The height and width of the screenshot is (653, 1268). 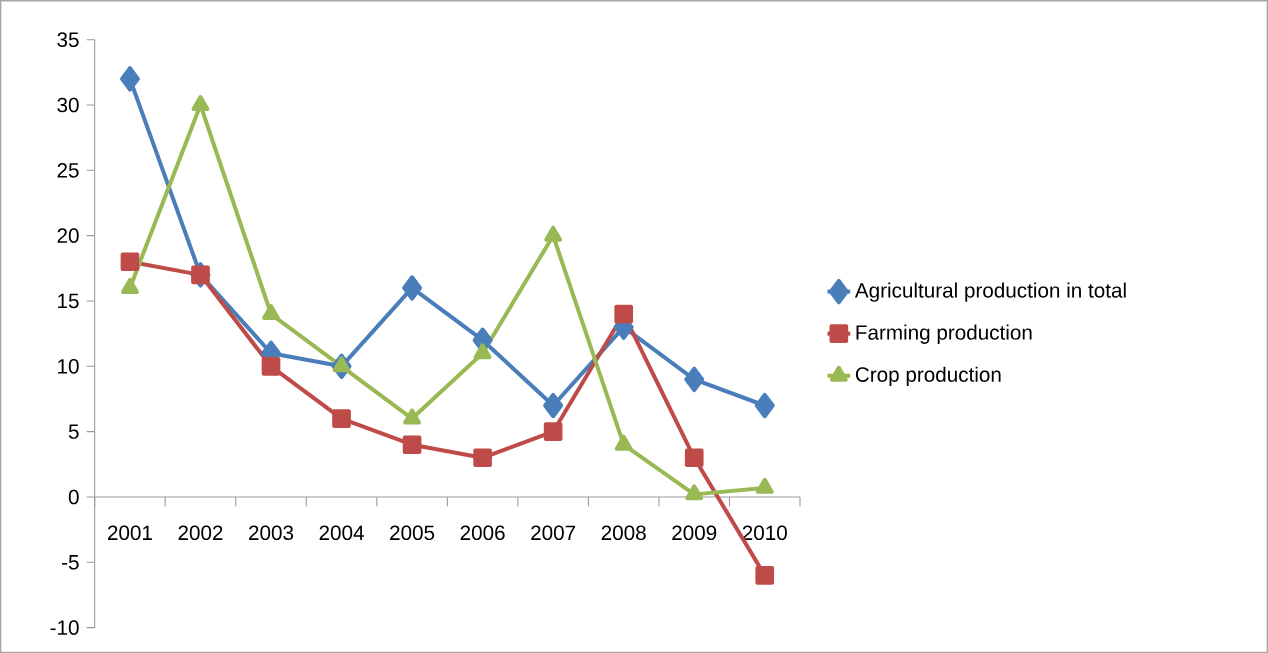 I want to click on y-tick-label: 15, so click(x=68, y=301).